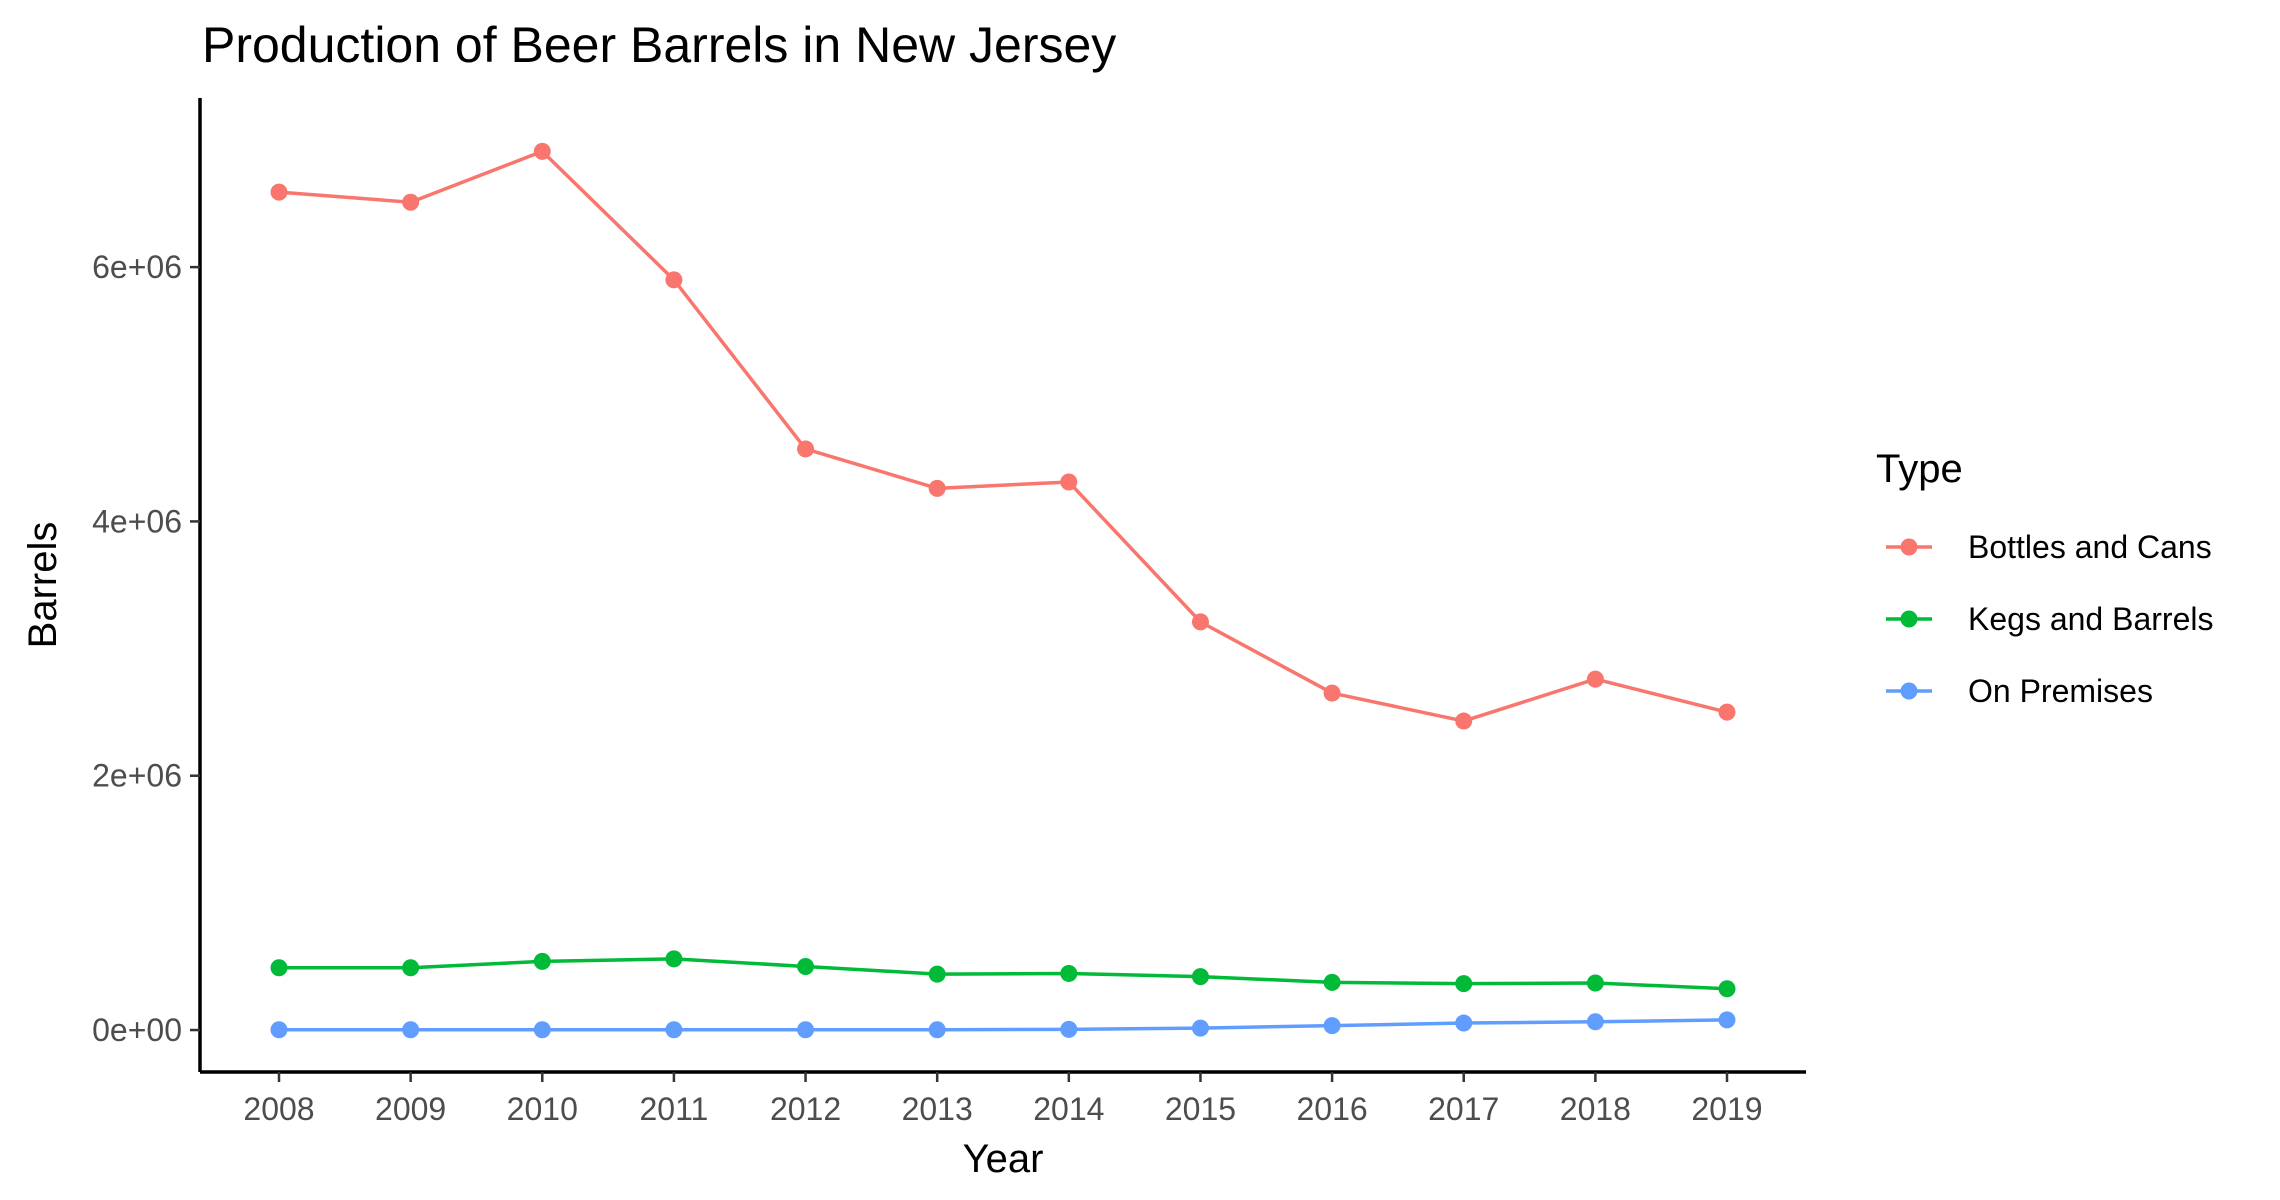 The height and width of the screenshot is (1200, 2280). What do you see at coordinates (146, 648) in the screenshot?
I see `y-axis: 0e+00 2e+06 4e+06 6e+06` at bounding box center [146, 648].